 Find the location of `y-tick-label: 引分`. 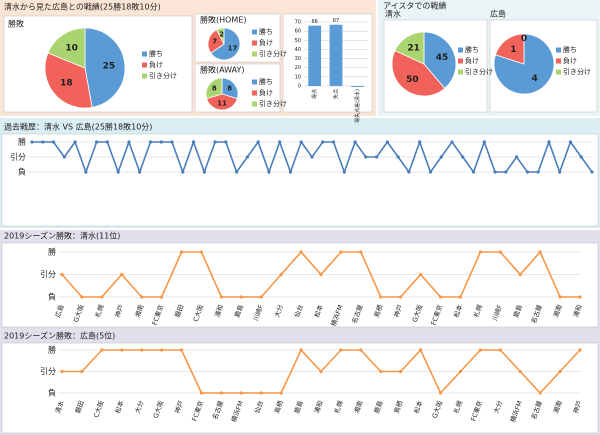

y-tick-label: 引分 is located at coordinates (48, 371).